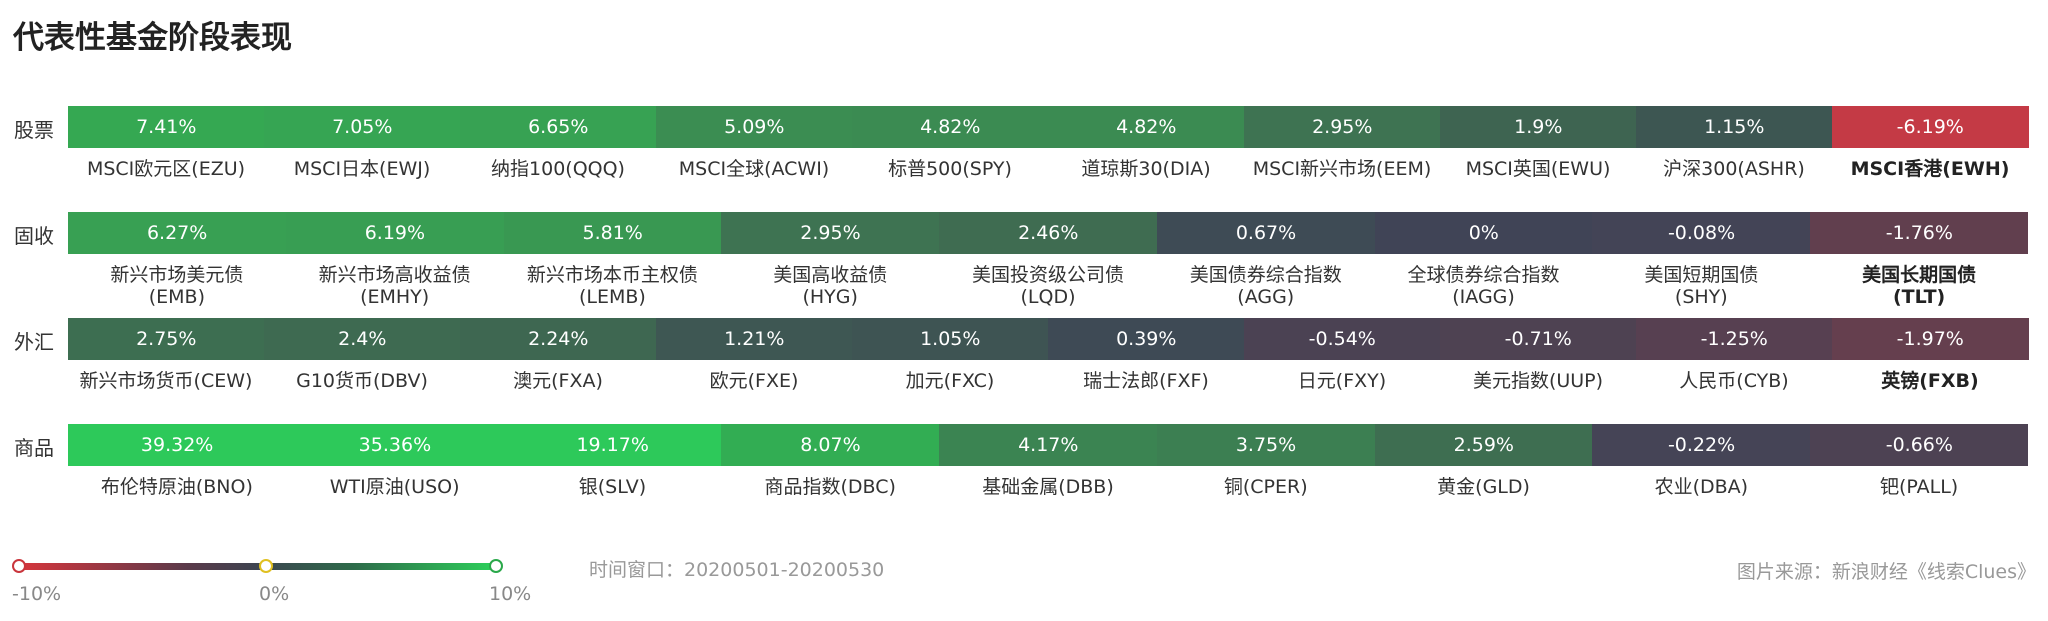 The height and width of the screenshot is (621, 2048). I want to click on legend-mid-marker, so click(266, 566).